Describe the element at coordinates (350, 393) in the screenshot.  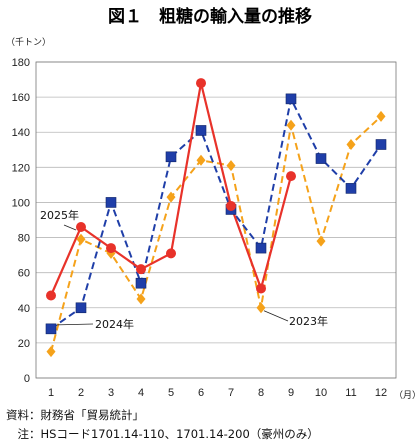
I see `x-tick-label-11: 11` at that location.